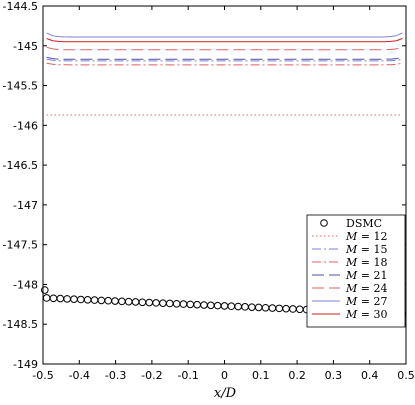  Describe the element at coordinates (79, 375) in the screenshot. I see `x-tick-label: -0.4` at that location.